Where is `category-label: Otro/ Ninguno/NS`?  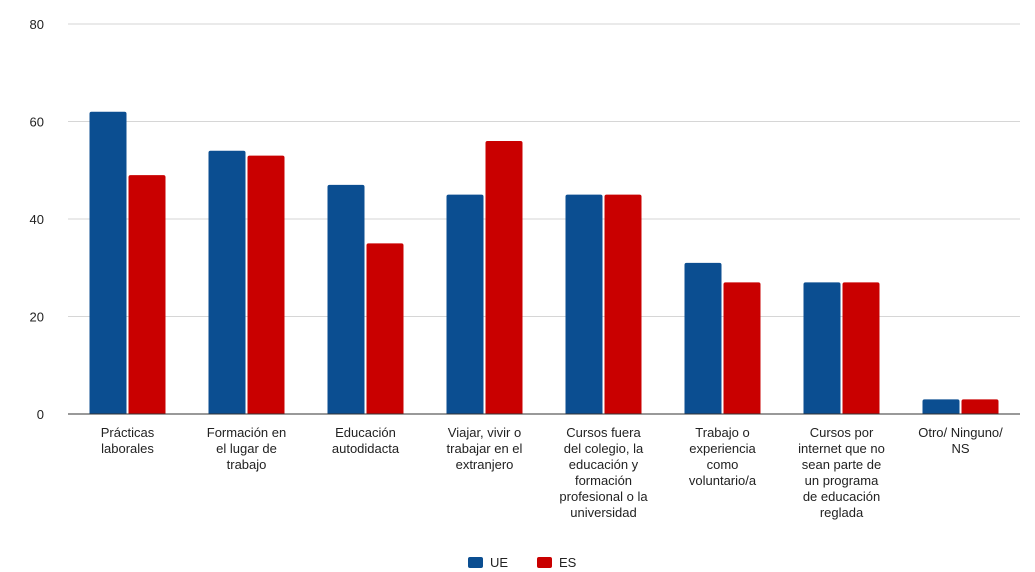
category-label: Otro/ Ninguno/NS is located at coordinates (960, 440).